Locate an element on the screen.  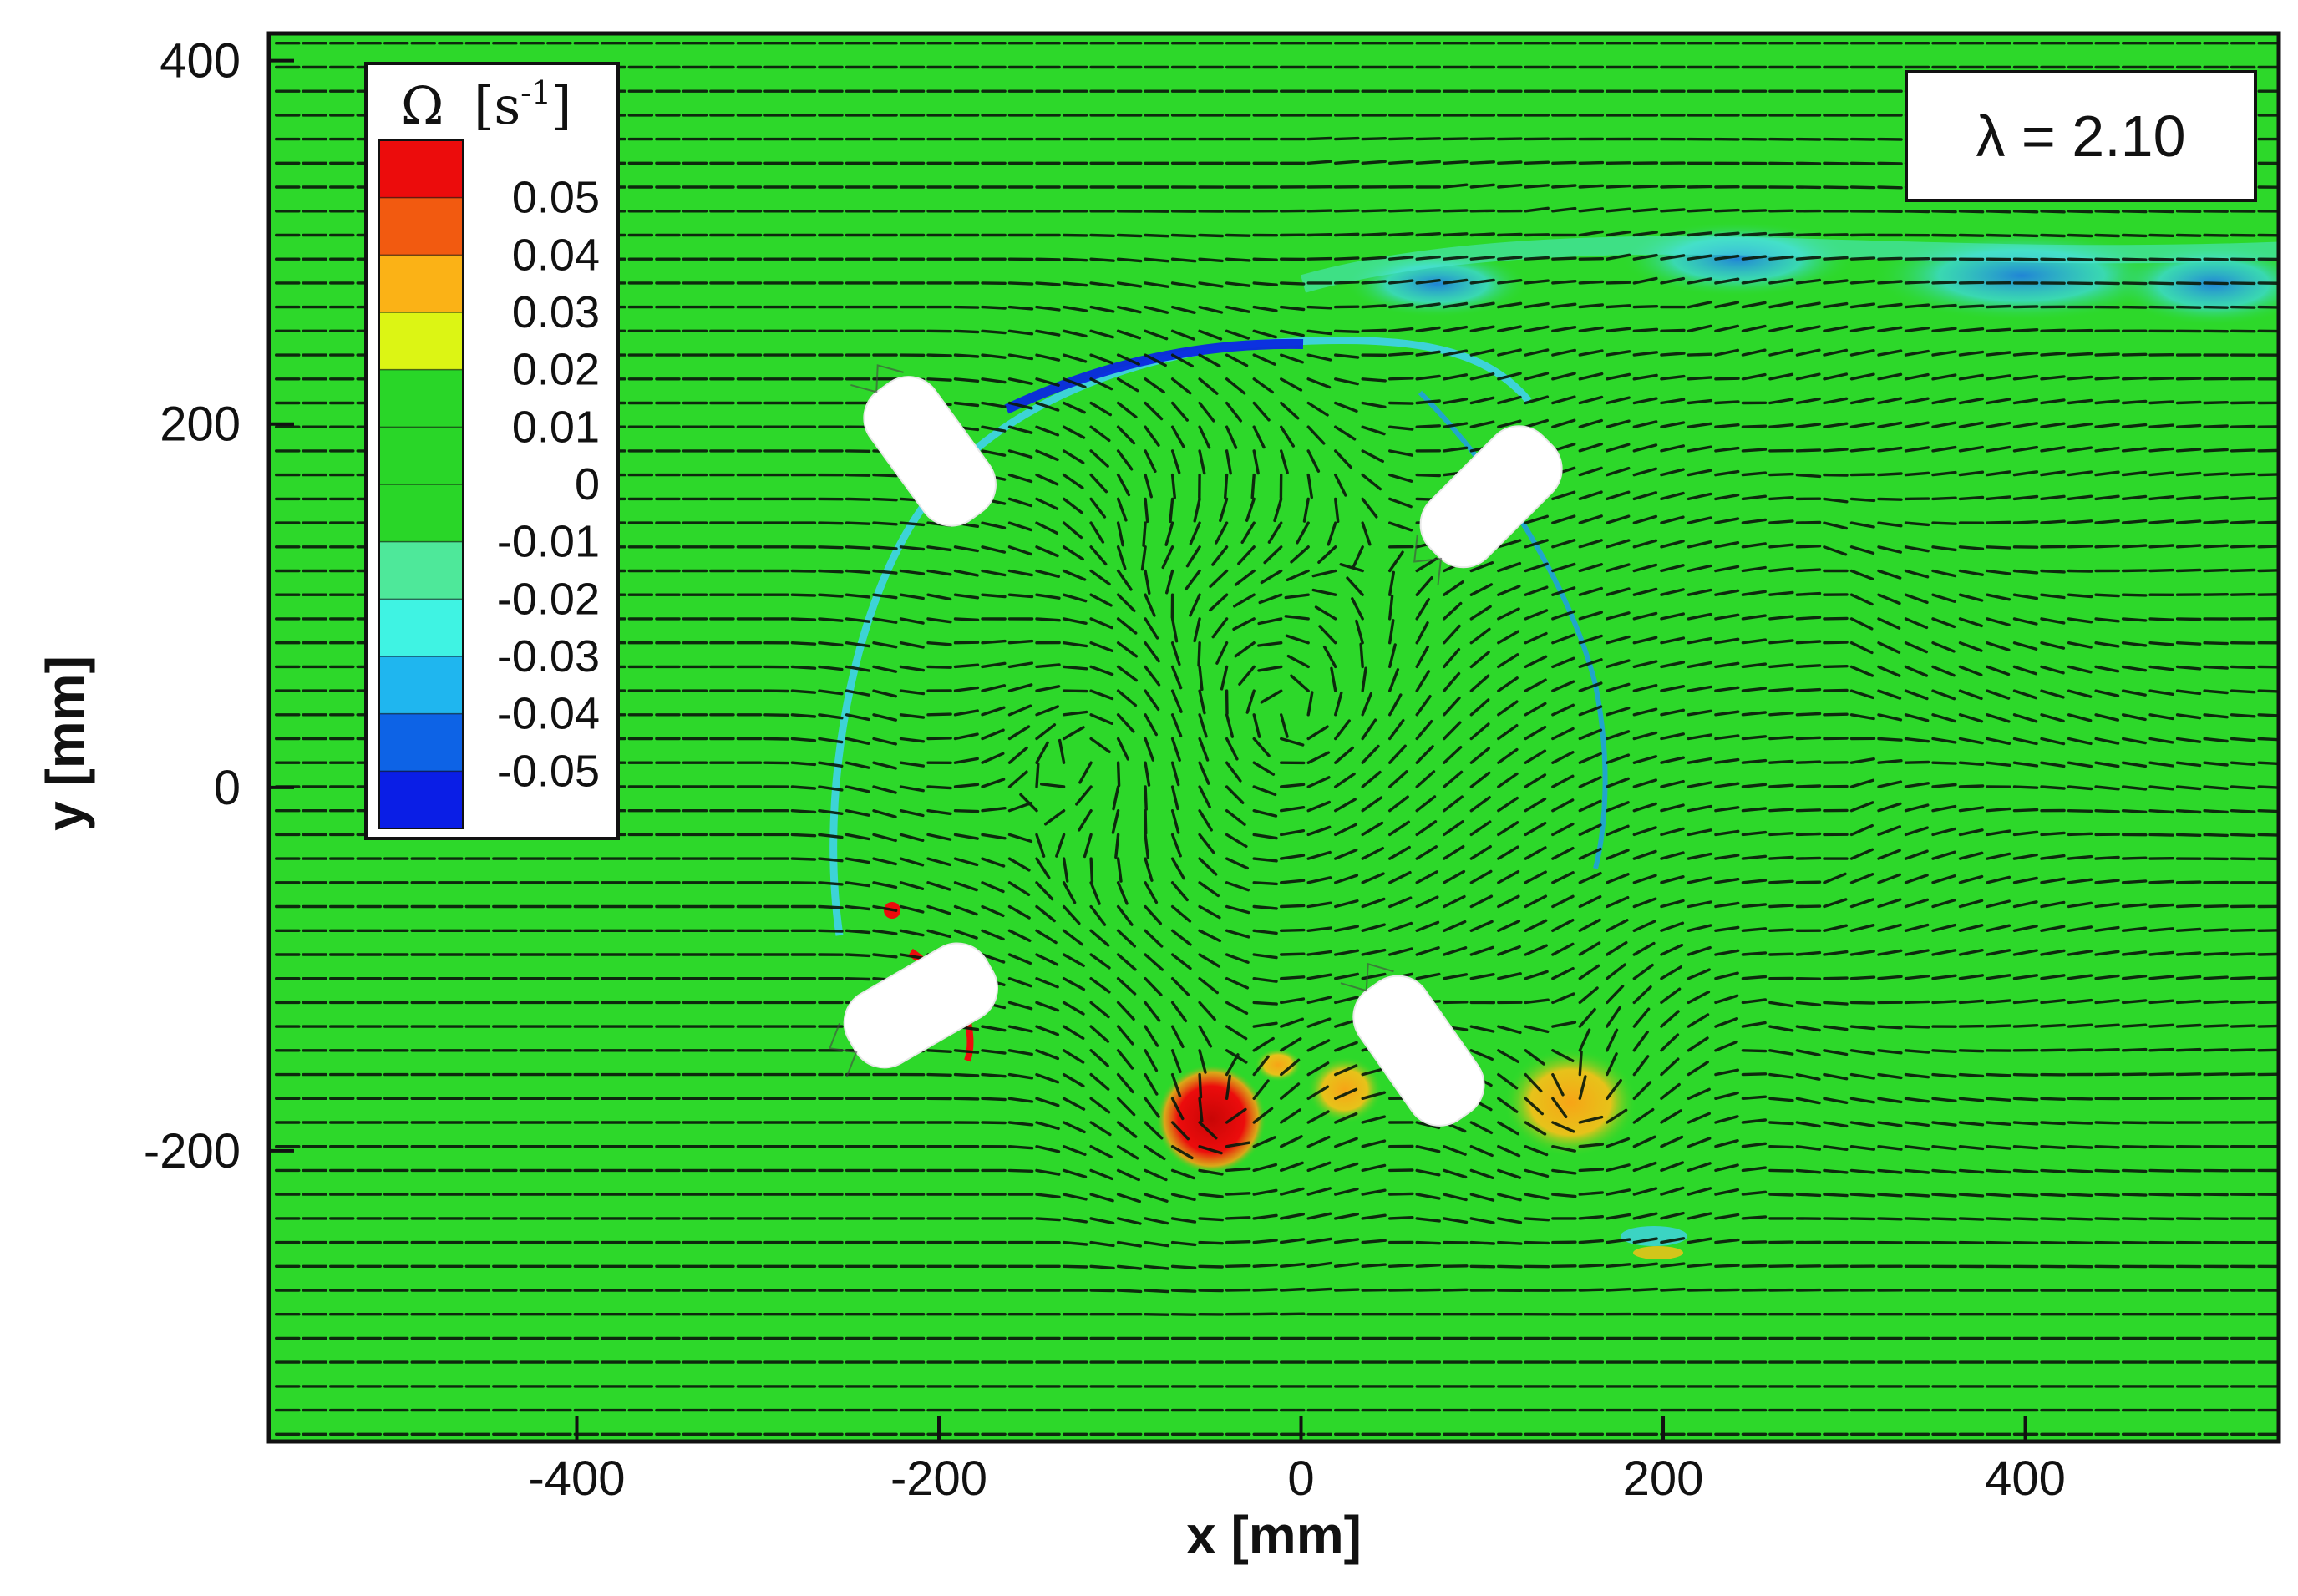
colorbar-level-label: 0.04 is located at coordinates (556, 255).